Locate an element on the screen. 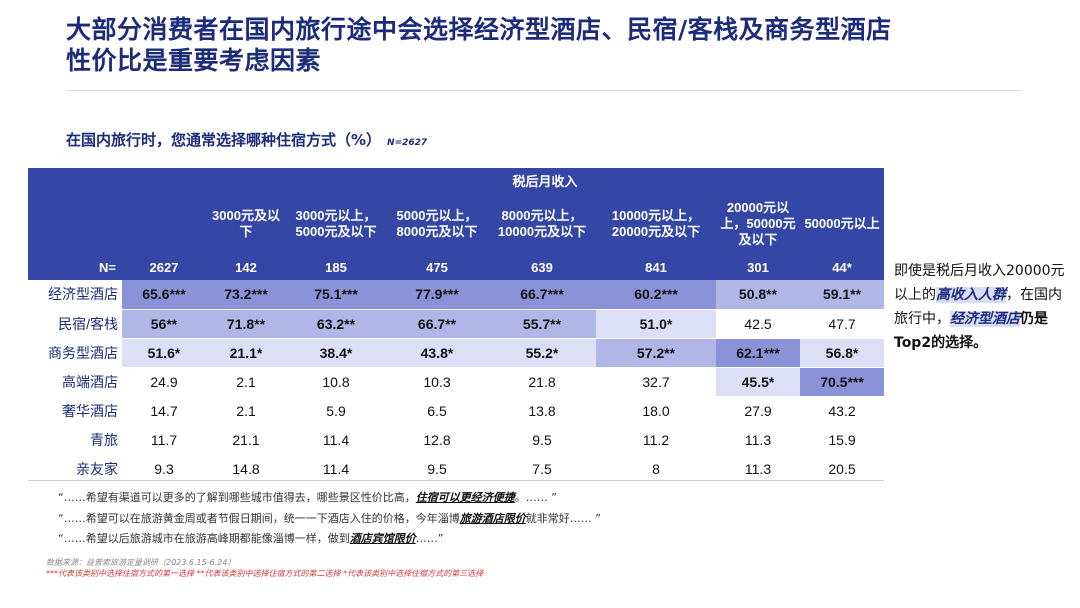 The height and width of the screenshot is (608, 1080). table-cell: 51.6* is located at coordinates (164, 352).